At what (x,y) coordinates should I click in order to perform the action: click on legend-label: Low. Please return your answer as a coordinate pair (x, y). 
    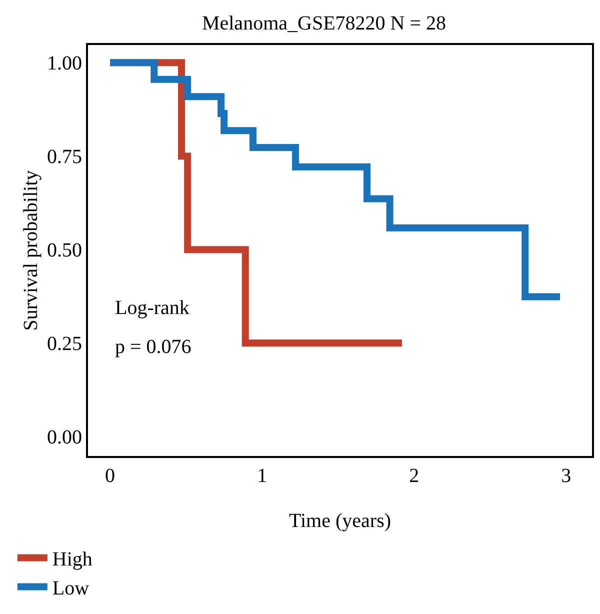
    Looking at the image, I should click on (71, 589).